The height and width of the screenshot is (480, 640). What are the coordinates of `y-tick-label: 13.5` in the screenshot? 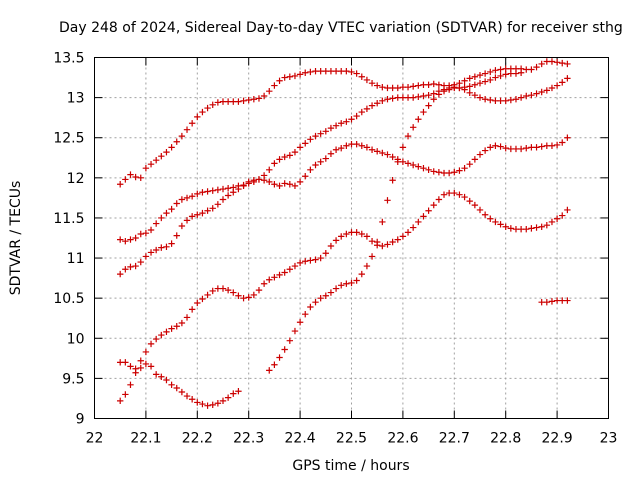 It's located at (68, 59).